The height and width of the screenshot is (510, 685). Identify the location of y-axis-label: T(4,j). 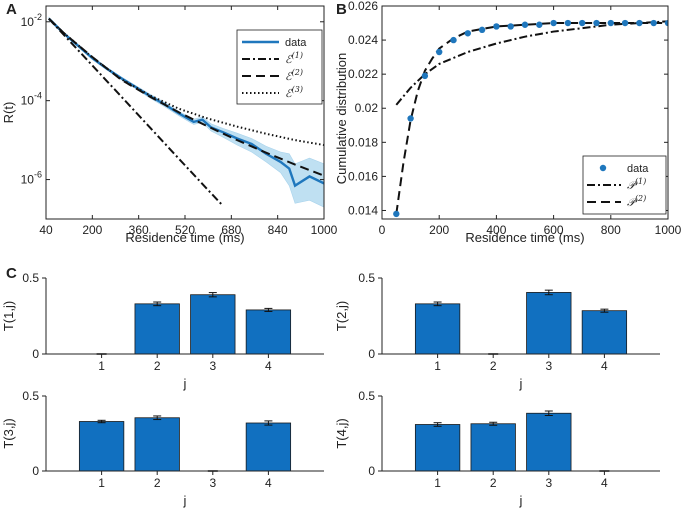
(341, 433).